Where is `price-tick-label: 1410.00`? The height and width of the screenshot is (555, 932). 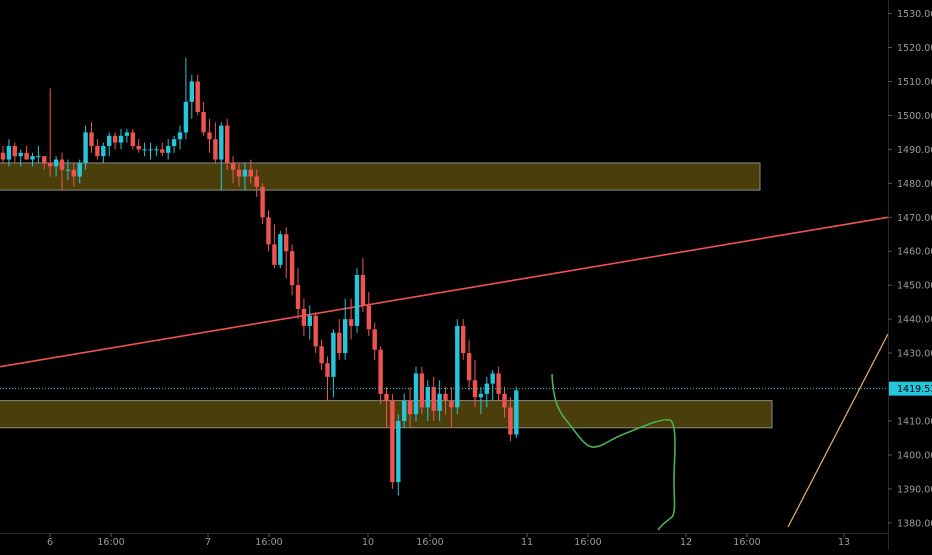
price-tick-label: 1410.00 is located at coordinates (914, 421).